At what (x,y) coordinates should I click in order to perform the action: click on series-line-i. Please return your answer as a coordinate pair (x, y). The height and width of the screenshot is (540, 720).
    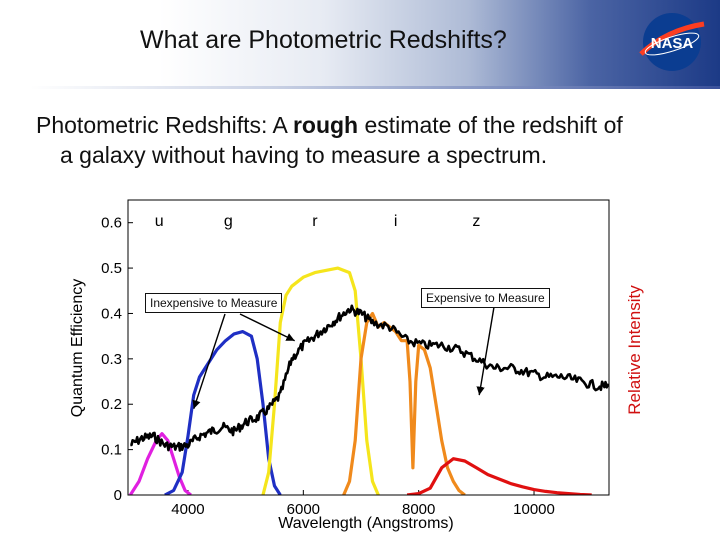
    Looking at the image, I should click on (404, 403).